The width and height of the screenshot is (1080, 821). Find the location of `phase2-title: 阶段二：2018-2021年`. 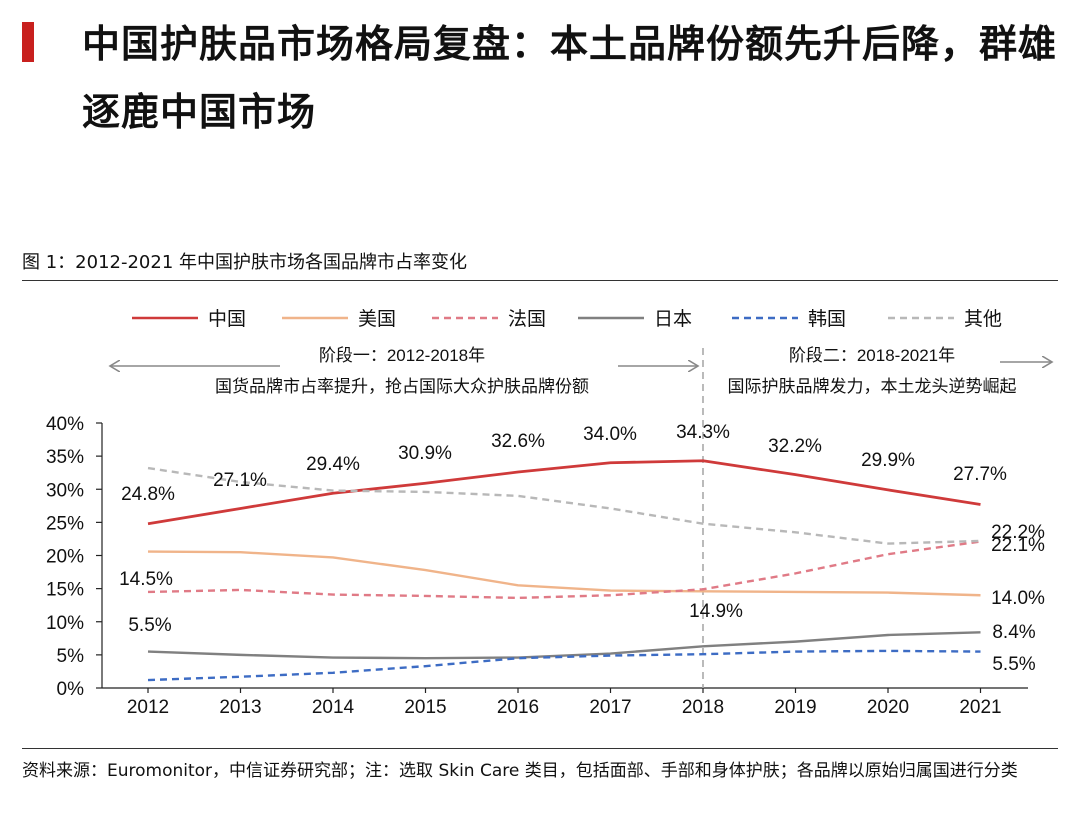

phase2-title: 阶段二：2018-2021年 is located at coordinates (872, 355).